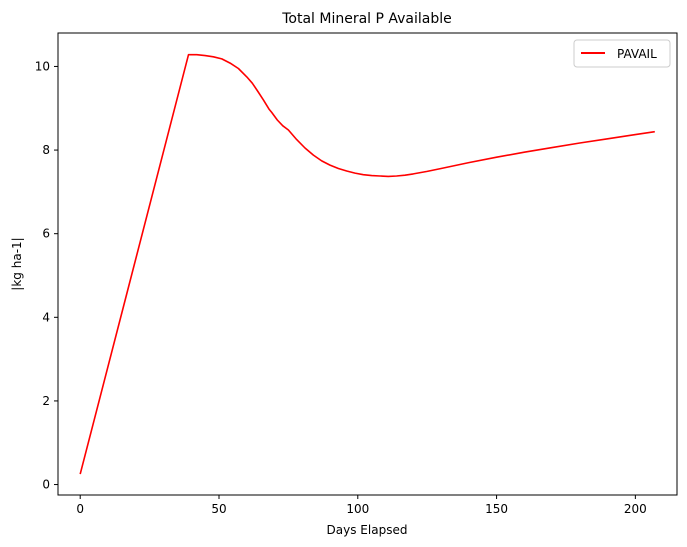 This screenshot has height=547, width=687. I want to click on y-tick-label: 0, so click(46, 485).